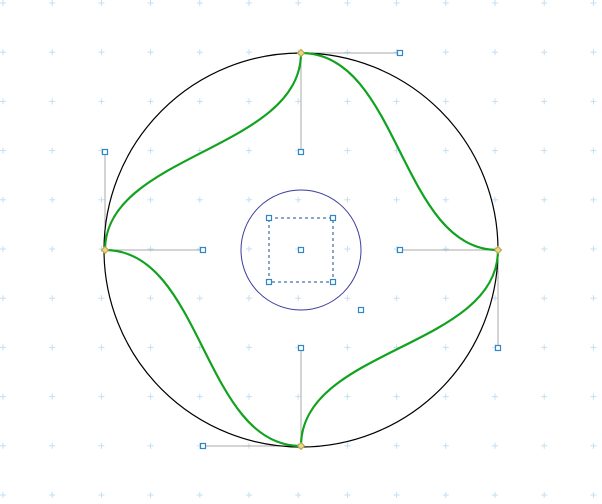  I want to click on selection-box, so click(301, 250).